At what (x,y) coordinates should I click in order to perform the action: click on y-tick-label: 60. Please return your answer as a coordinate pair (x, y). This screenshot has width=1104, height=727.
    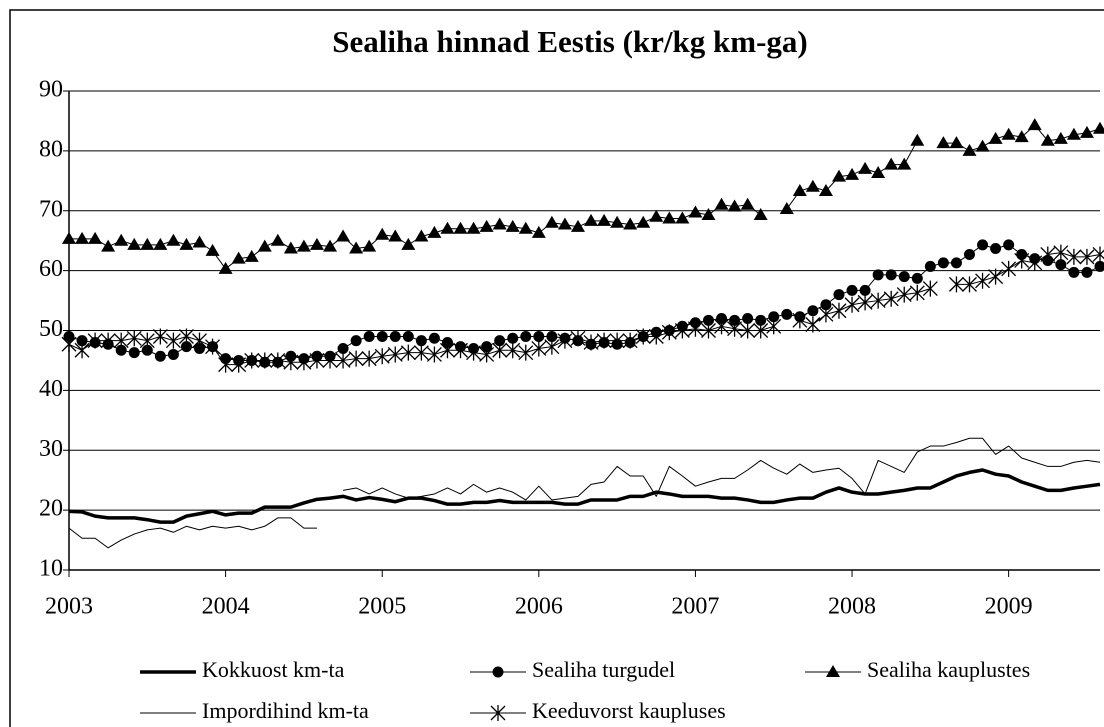
    Looking at the image, I should click on (51, 269).